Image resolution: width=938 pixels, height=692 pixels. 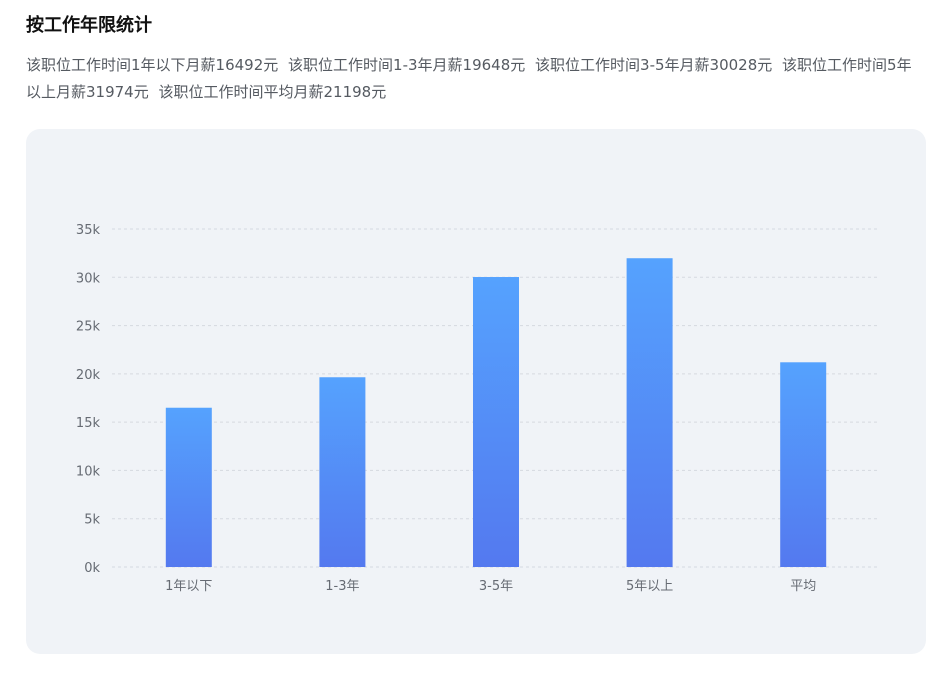 What do you see at coordinates (92, 520) in the screenshot?
I see `y-tick-label: 5k` at bounding box center [92, 520].